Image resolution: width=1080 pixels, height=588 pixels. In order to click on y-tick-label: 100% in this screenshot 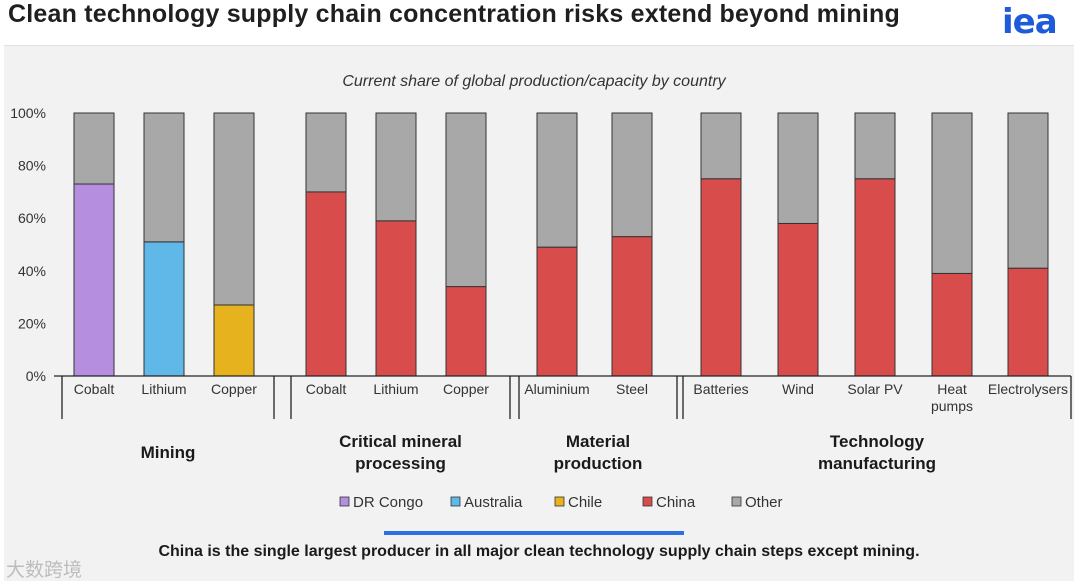, I will do `click(28, 113)`.